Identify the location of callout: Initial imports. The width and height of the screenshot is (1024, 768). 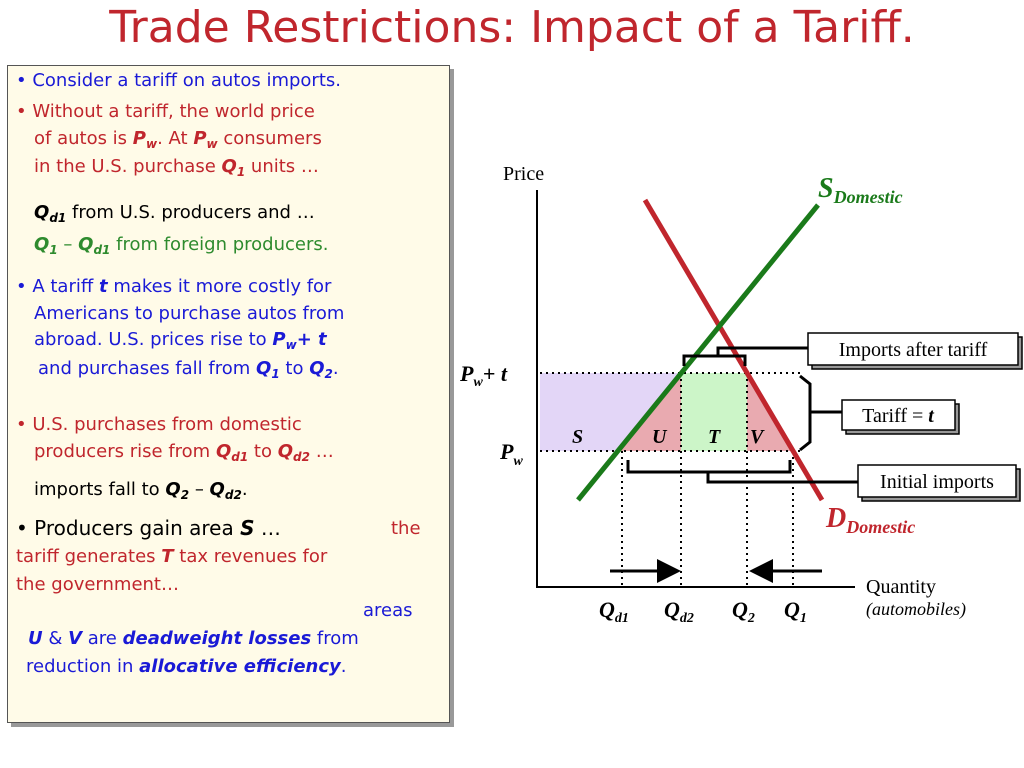
(937, 482).